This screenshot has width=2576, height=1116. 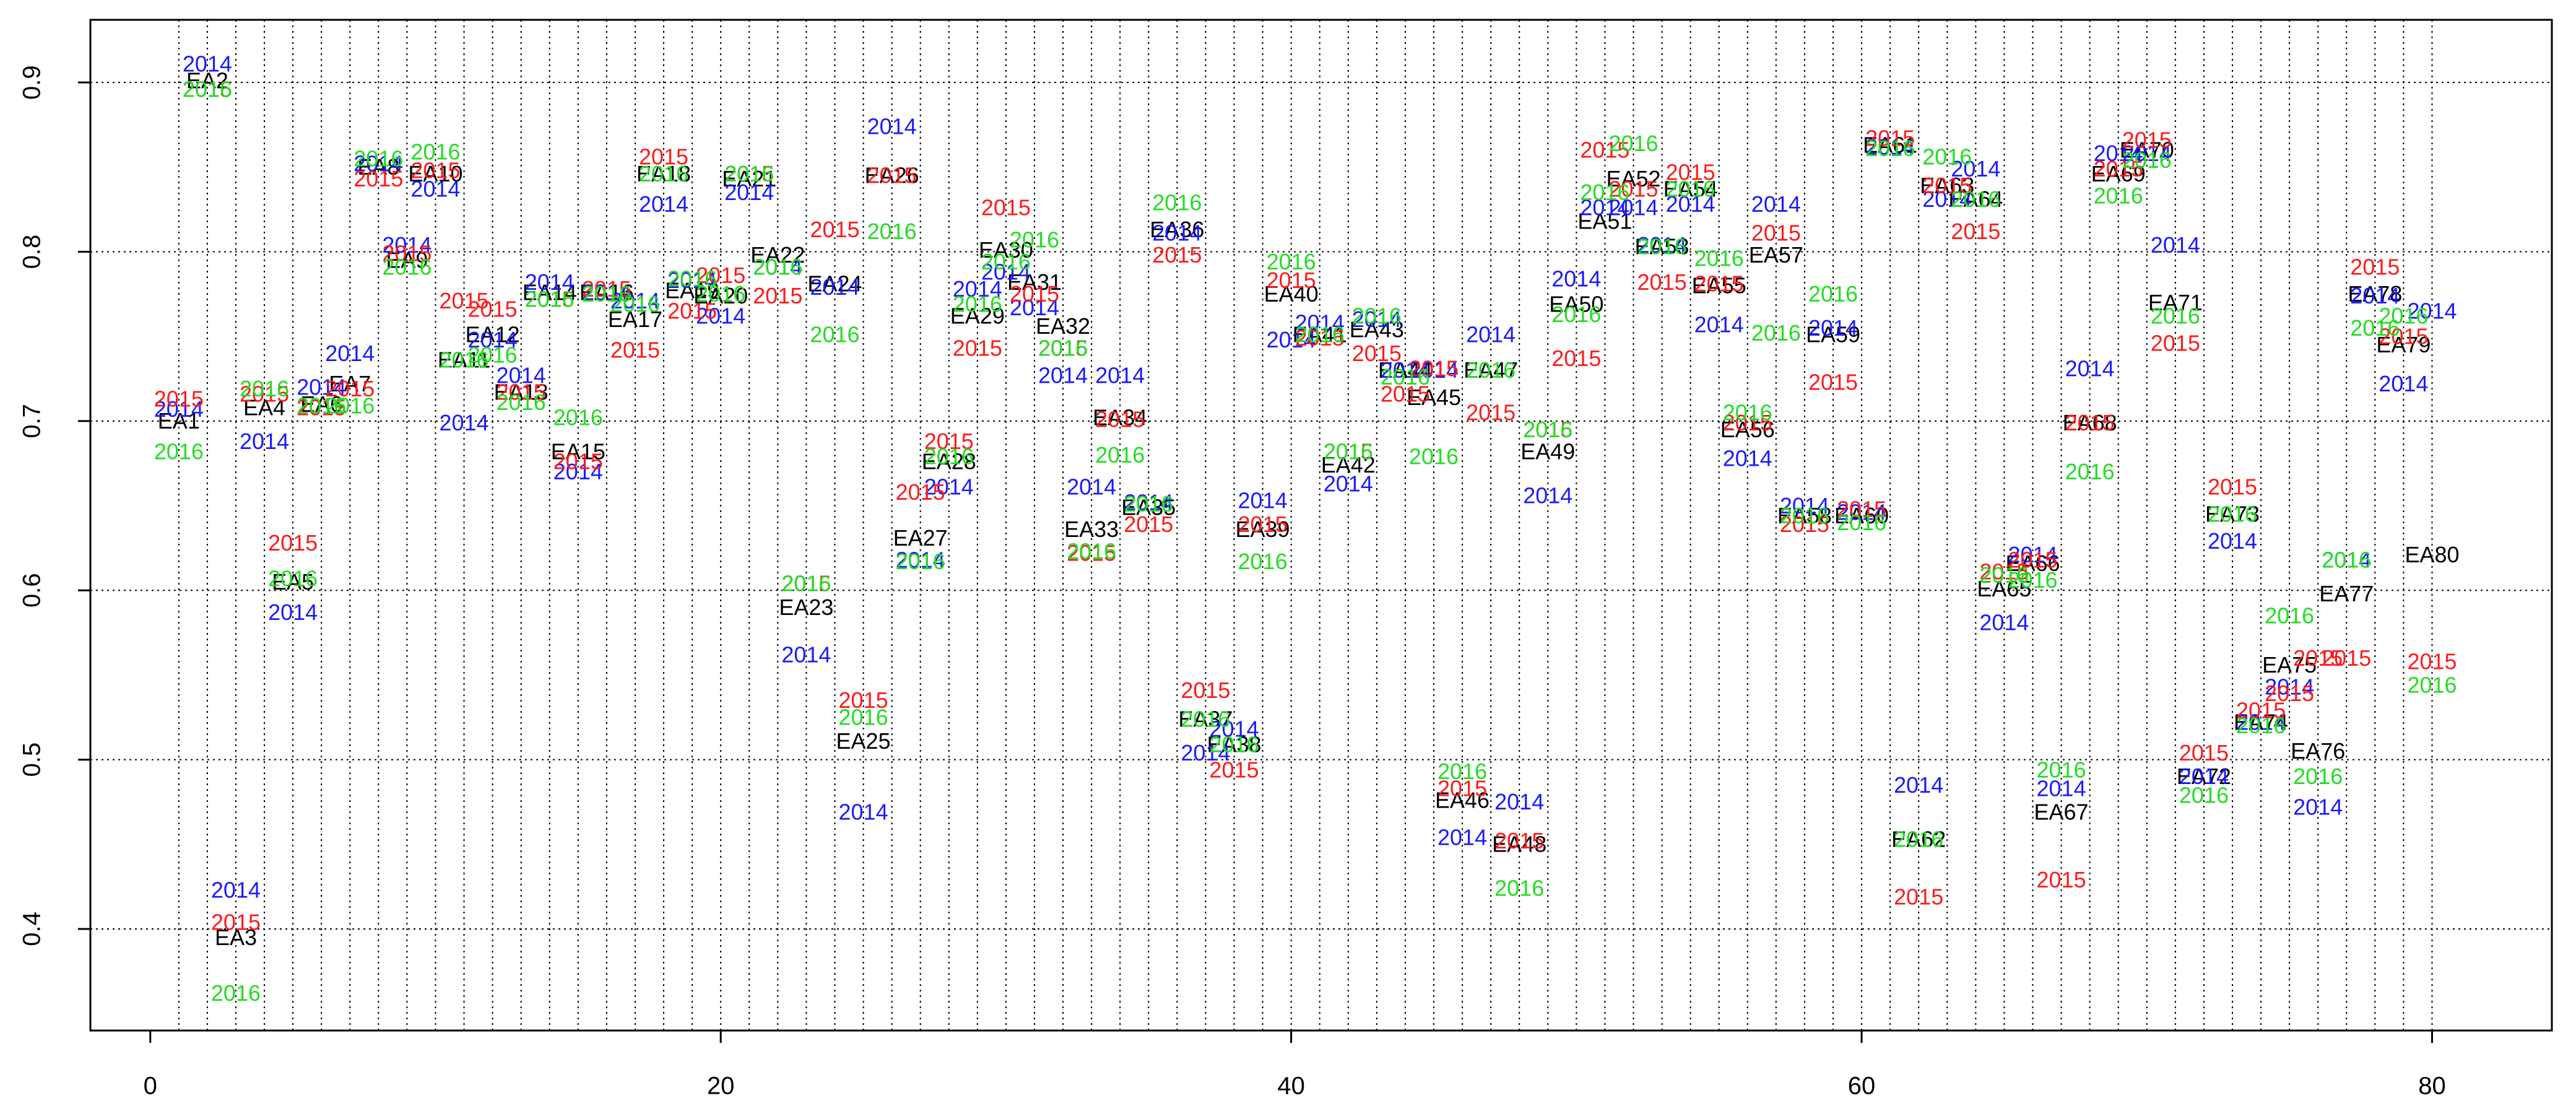 What do you see at coordinates (378, 167) in the screenshot?
I see `point-label: EA8` at bounding box center [378, 167].